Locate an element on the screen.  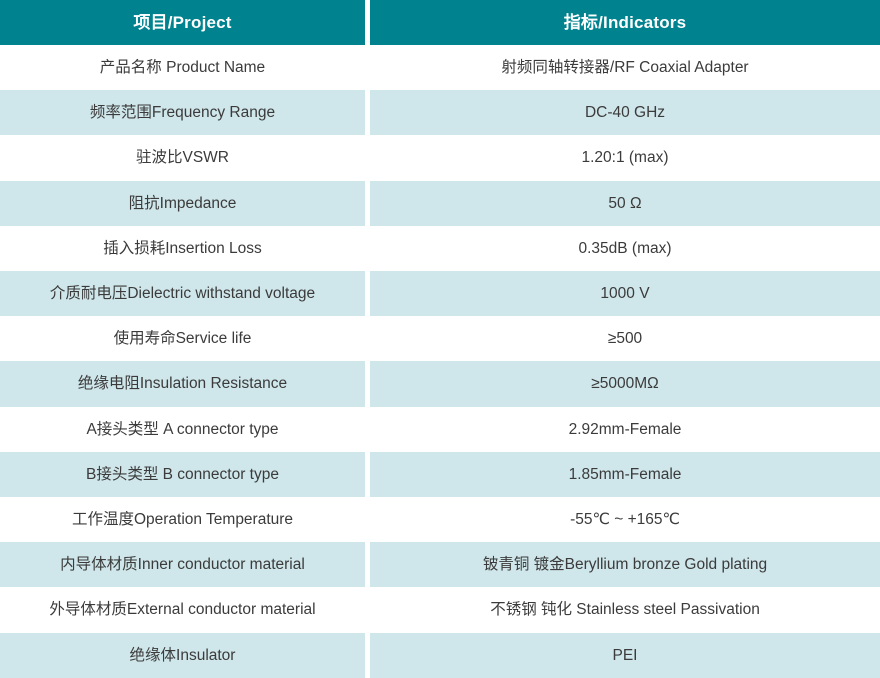
project-cell: 绝缘电阻Insulation Resistance is located at coordinates (182, 384).